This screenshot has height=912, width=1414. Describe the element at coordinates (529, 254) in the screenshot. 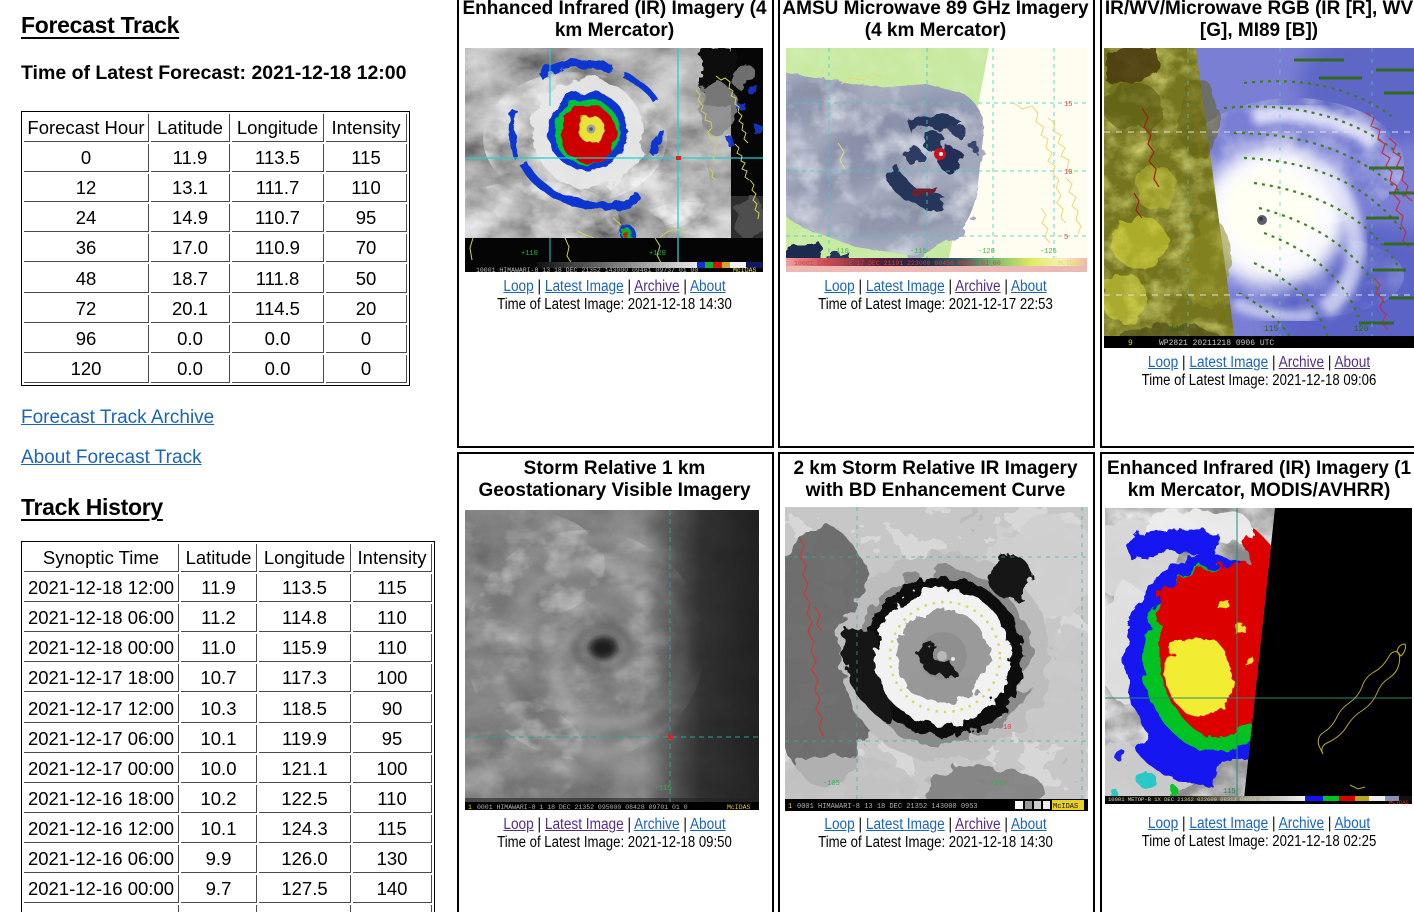

I see `svg-text: +110` at that location.